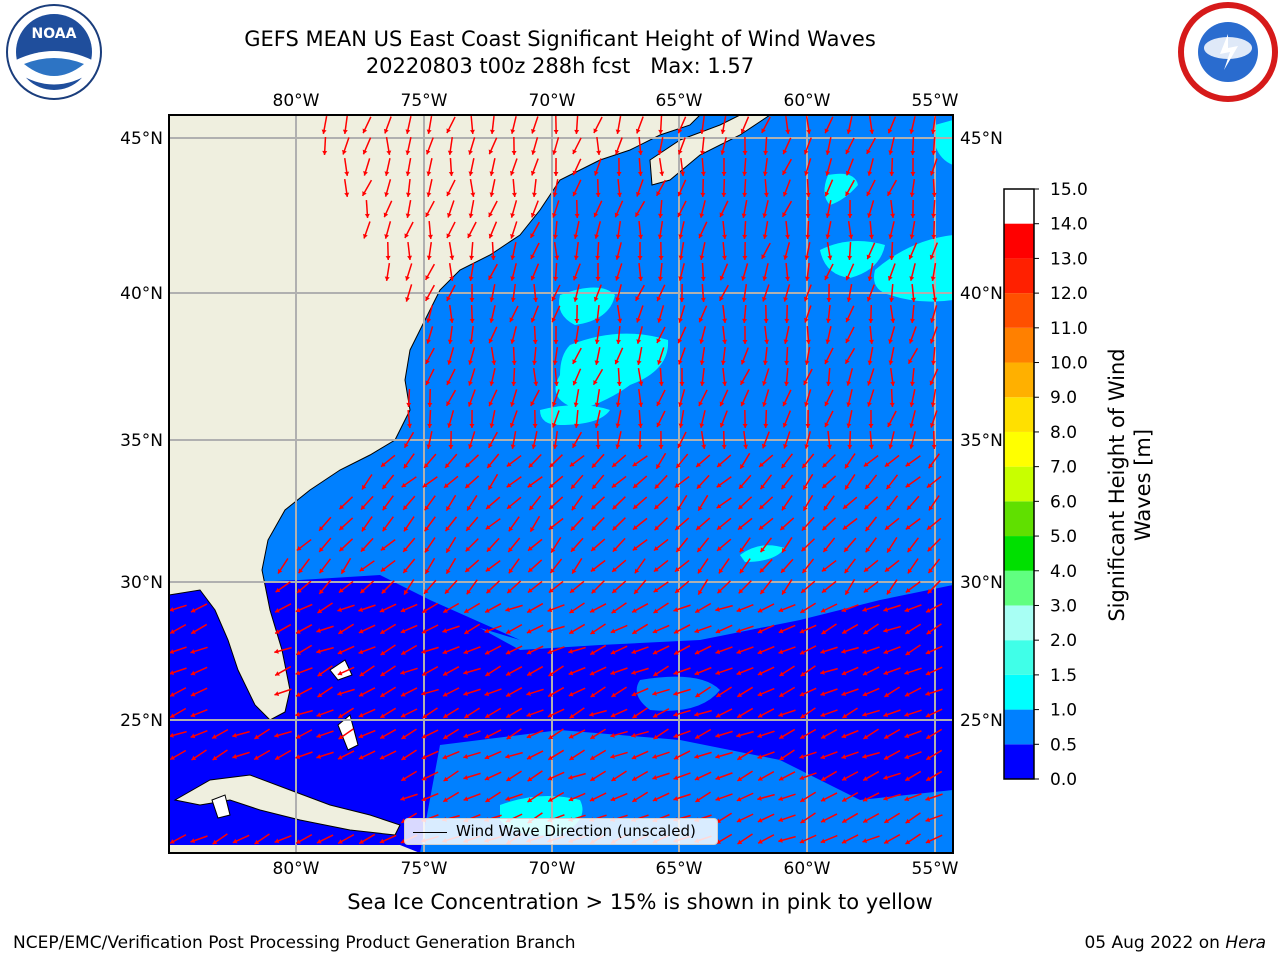  Describe the element at coordinates (1063, 433) in the screenshot. I see `colorbar-tick-label: 8.0` at that location.